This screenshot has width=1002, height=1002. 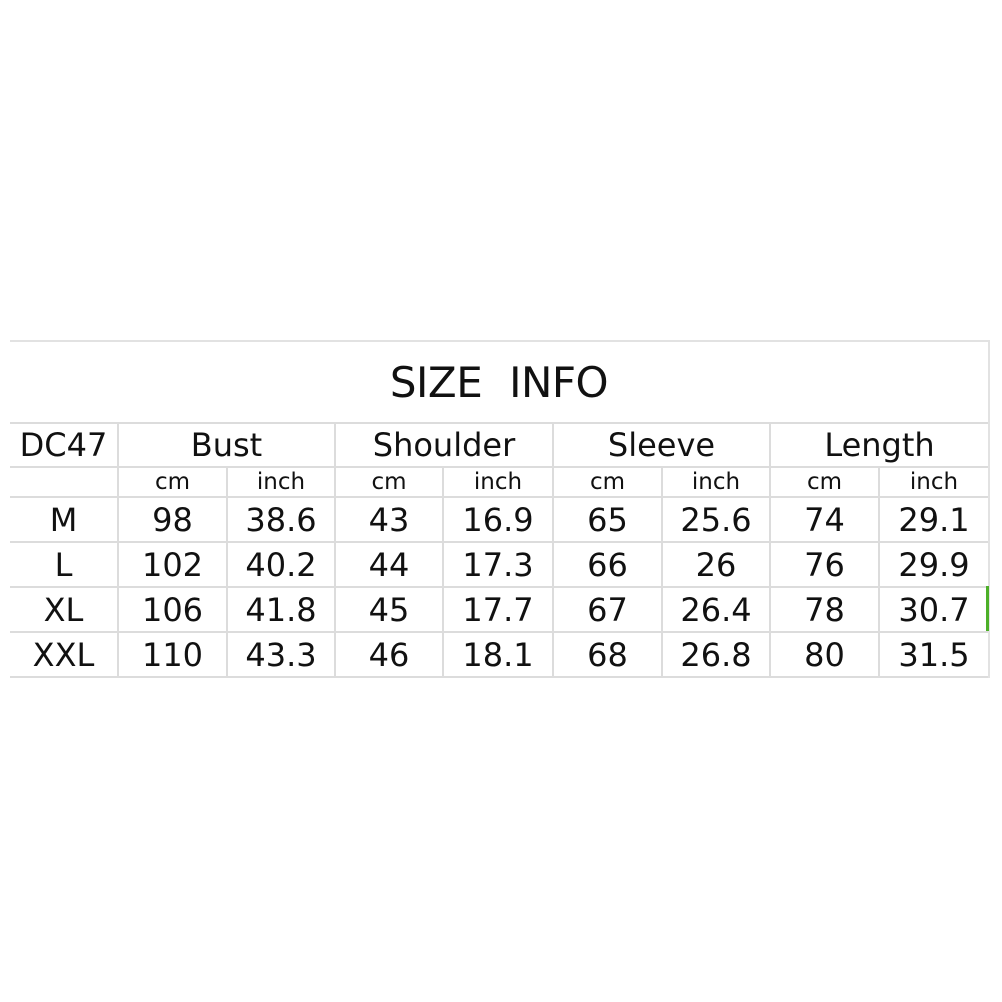 I want to click on table-cell: 18.1, so click(x=497, y=654).